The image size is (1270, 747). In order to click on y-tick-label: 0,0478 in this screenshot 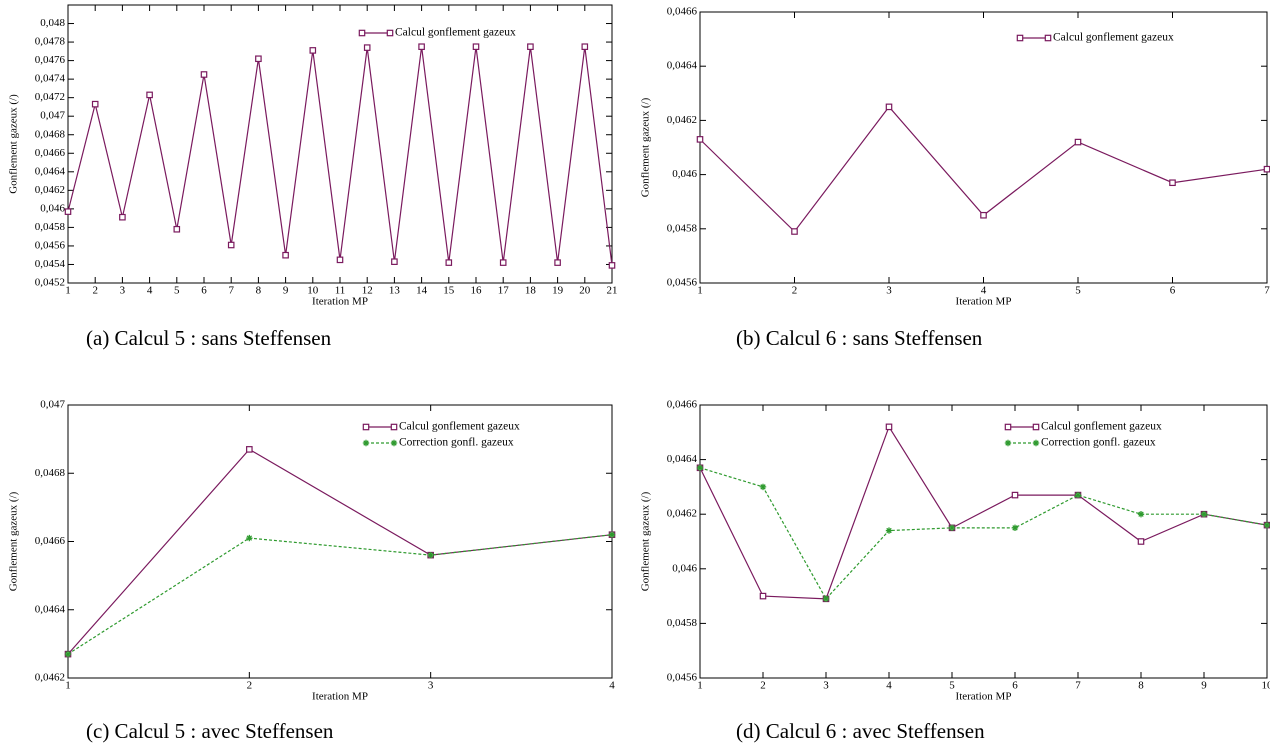, I will do `click(50, 42)`.